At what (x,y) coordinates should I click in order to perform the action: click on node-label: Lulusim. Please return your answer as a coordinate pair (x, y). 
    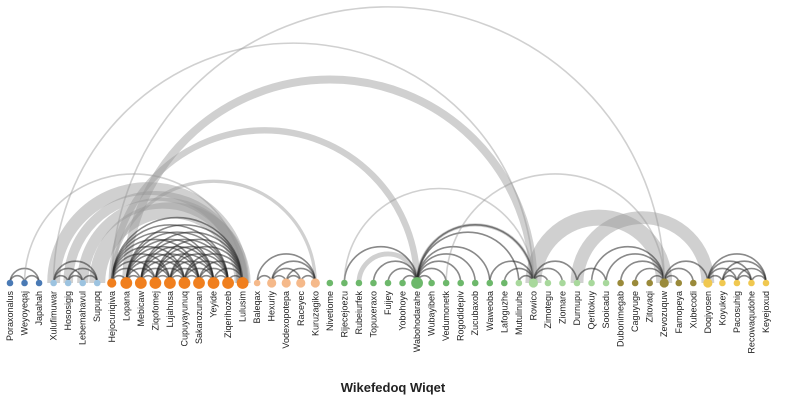
    Looking at the image, I should click on (243, 306).